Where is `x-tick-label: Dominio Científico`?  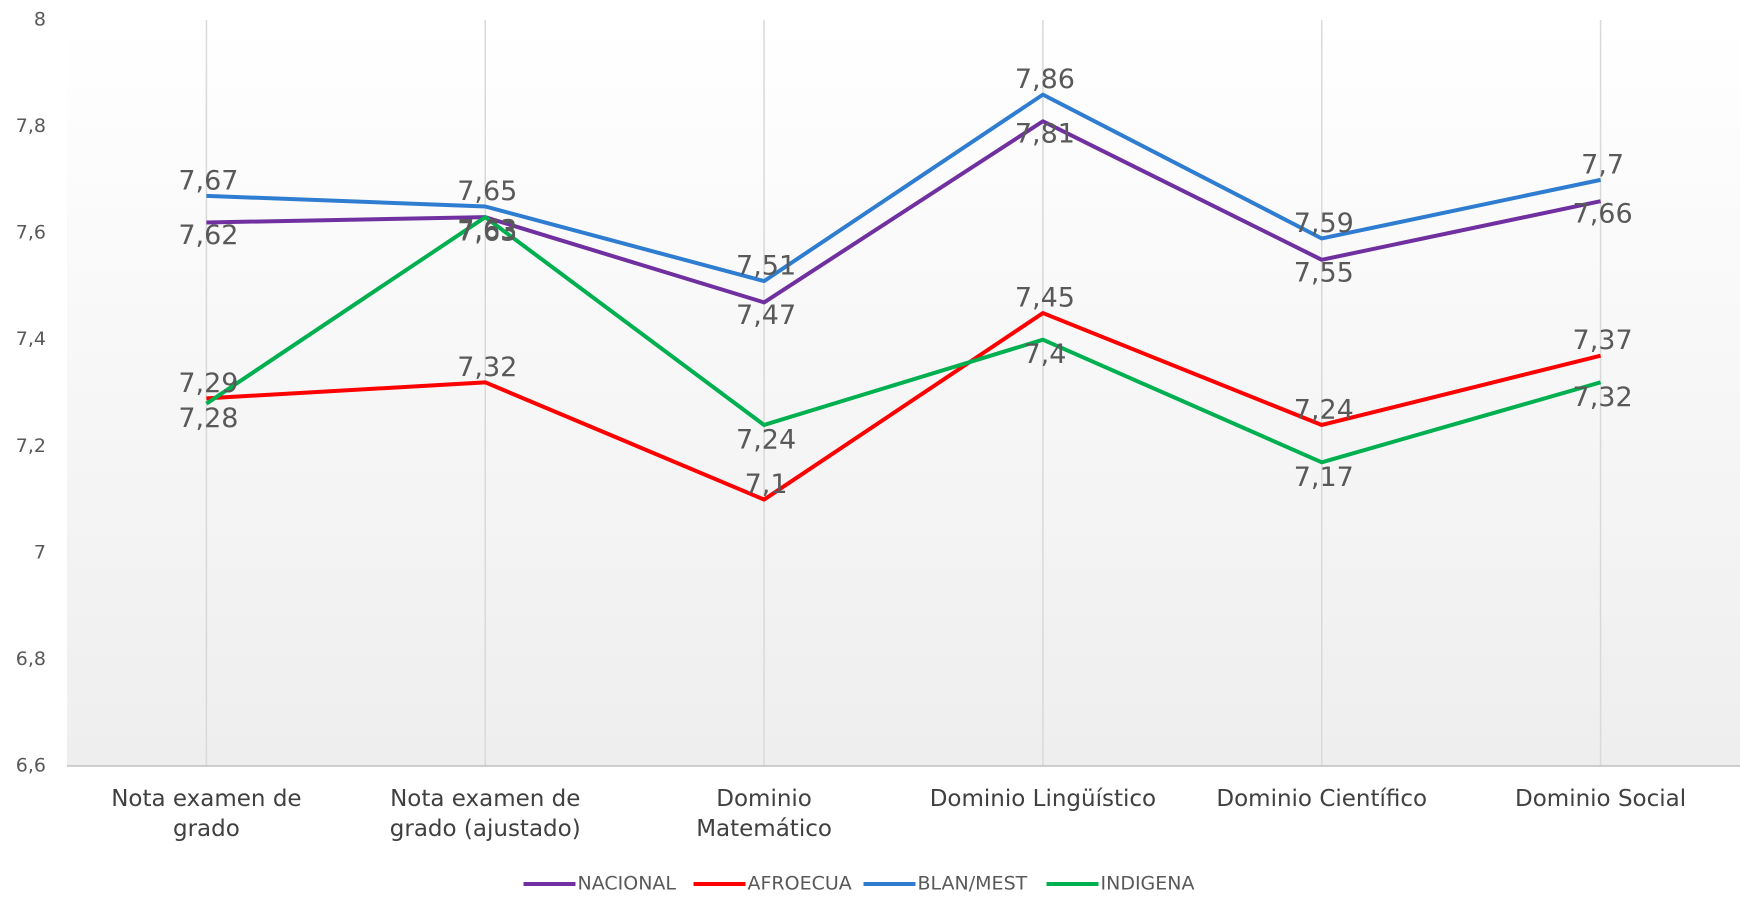
x-tick-label: Dominio Científico is located at coordinates (1322, 799).